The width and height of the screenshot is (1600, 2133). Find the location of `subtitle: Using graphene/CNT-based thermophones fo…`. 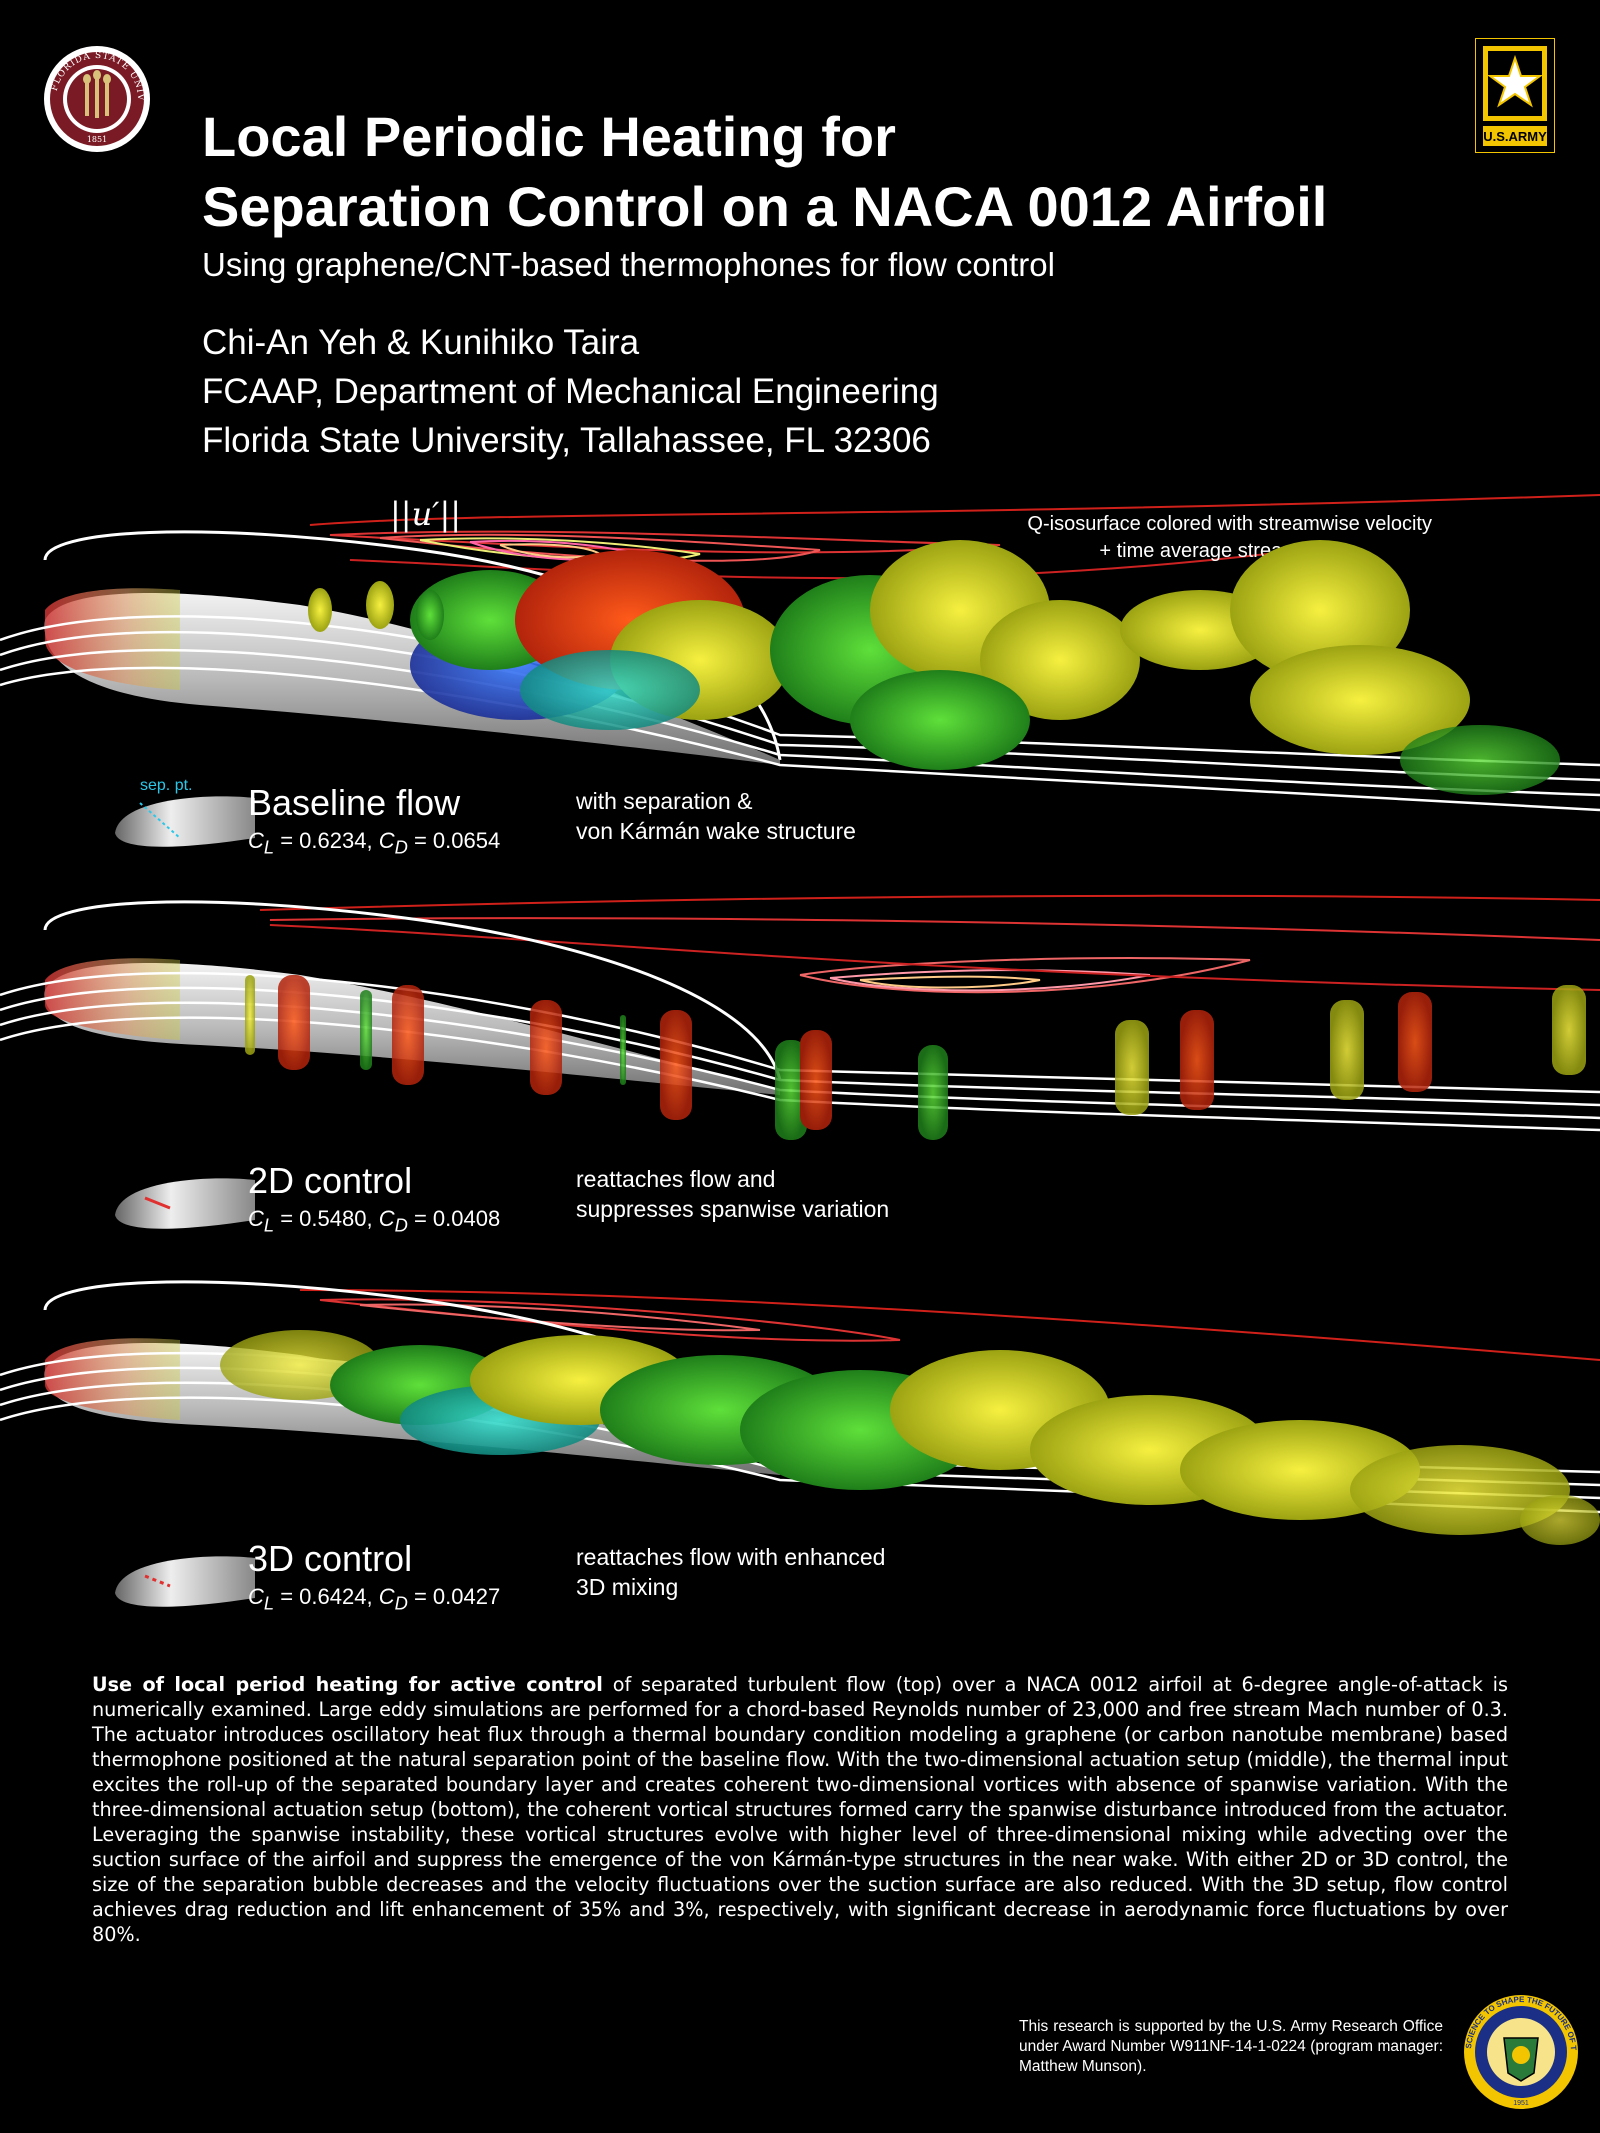

subtitle: Using graphene/CNT-based thermophones fo… is located at coordinates (628, 264).